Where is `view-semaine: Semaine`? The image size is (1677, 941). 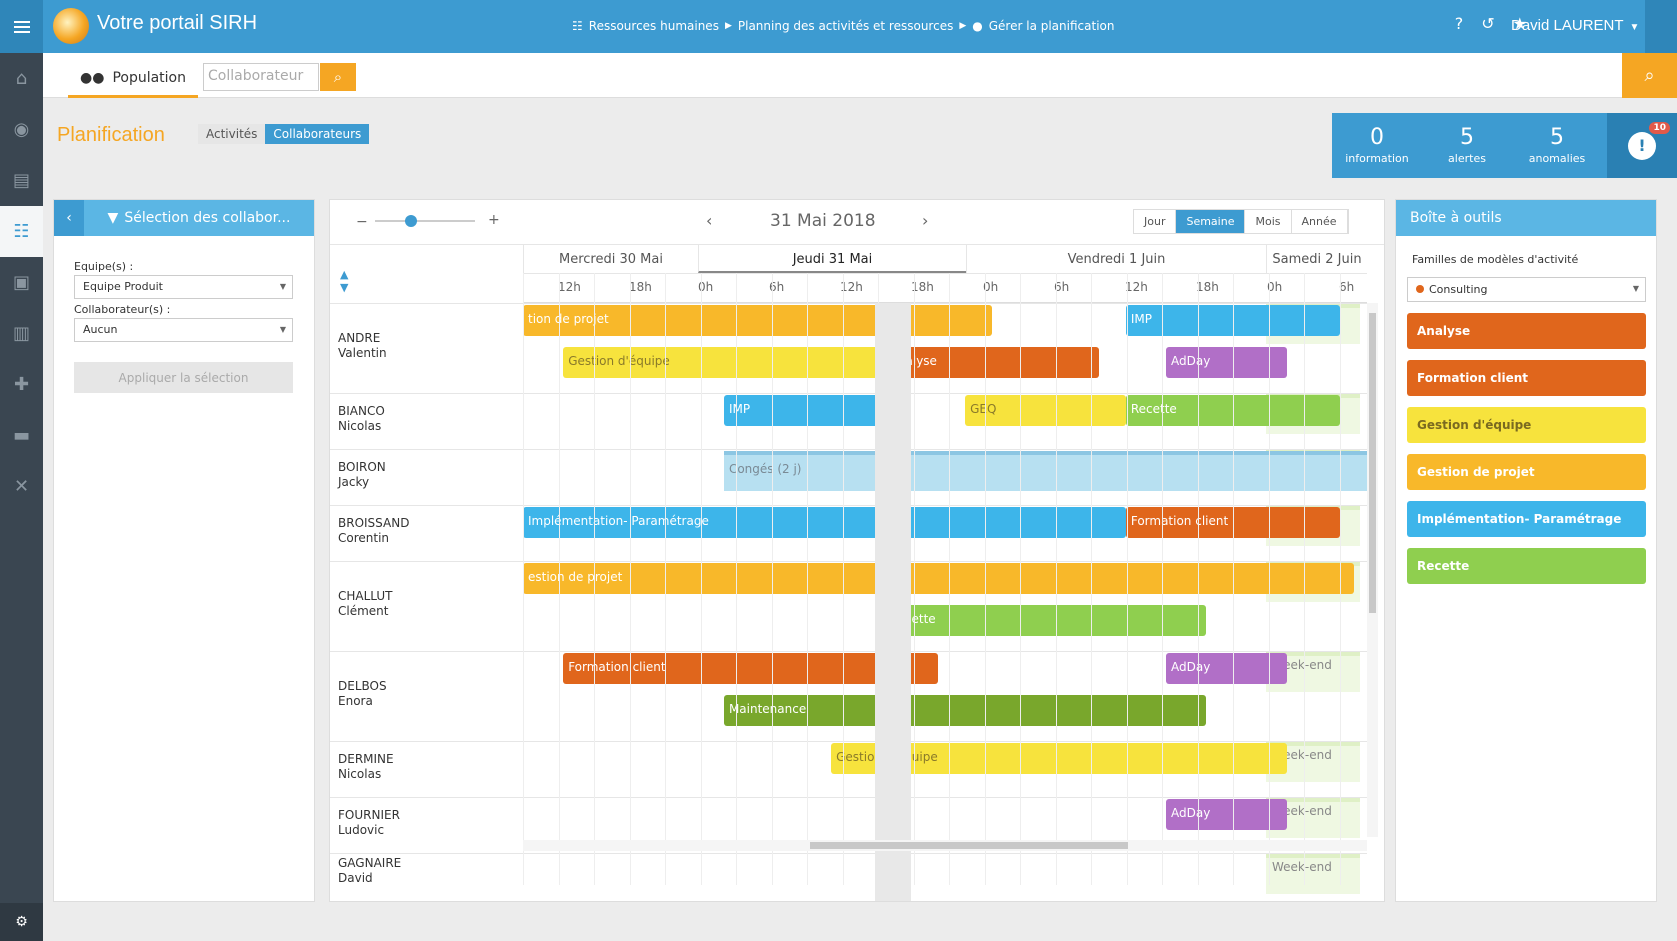
view-semaine: Semaine is located at coordinates (1211, 221).